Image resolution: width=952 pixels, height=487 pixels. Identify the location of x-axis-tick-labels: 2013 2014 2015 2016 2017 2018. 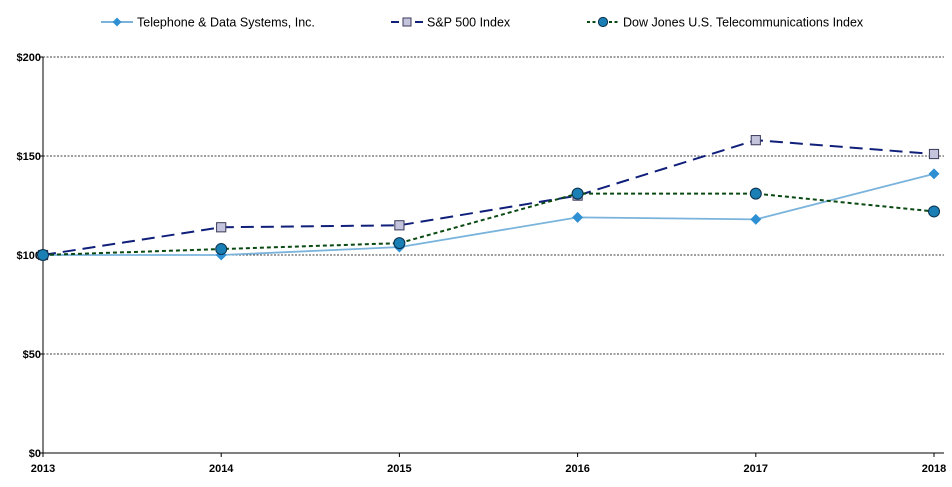
(488, 469).